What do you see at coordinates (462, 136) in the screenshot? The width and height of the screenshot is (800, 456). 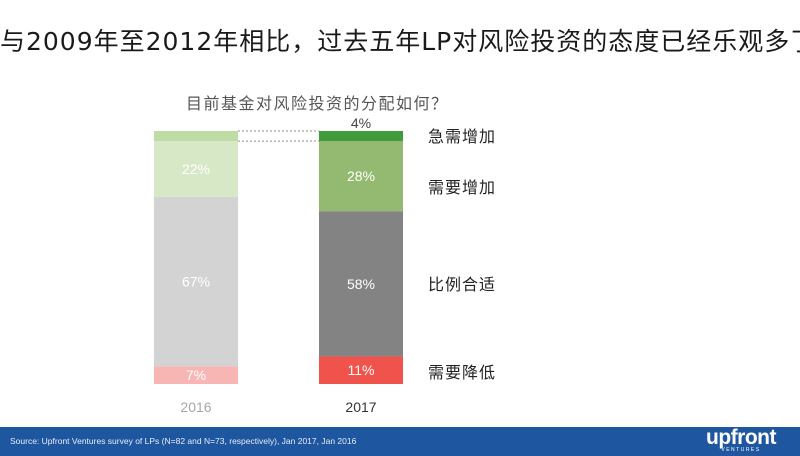 I see `legend-label-4: 急需增加` at bounding box center [462, 136].